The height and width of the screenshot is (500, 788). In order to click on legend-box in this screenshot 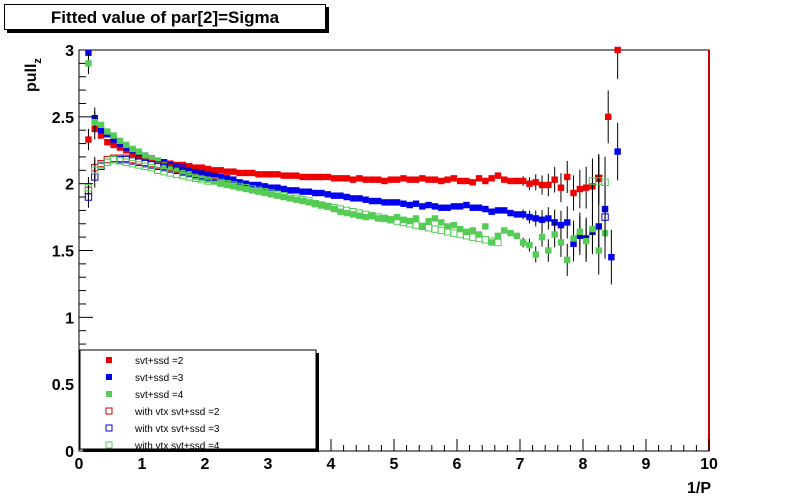, I will do `click(198, 399)`.